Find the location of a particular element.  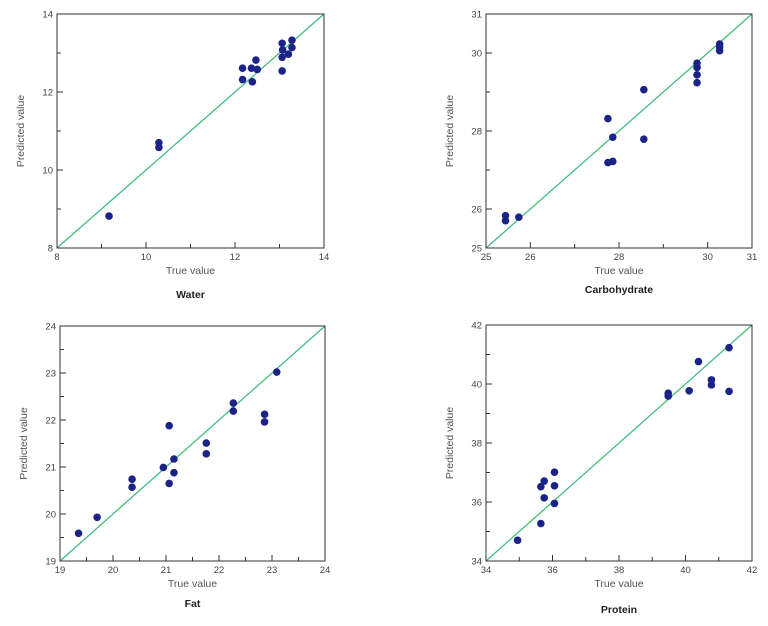

x-tick-label: 42 is located at coordinates (752, 570).